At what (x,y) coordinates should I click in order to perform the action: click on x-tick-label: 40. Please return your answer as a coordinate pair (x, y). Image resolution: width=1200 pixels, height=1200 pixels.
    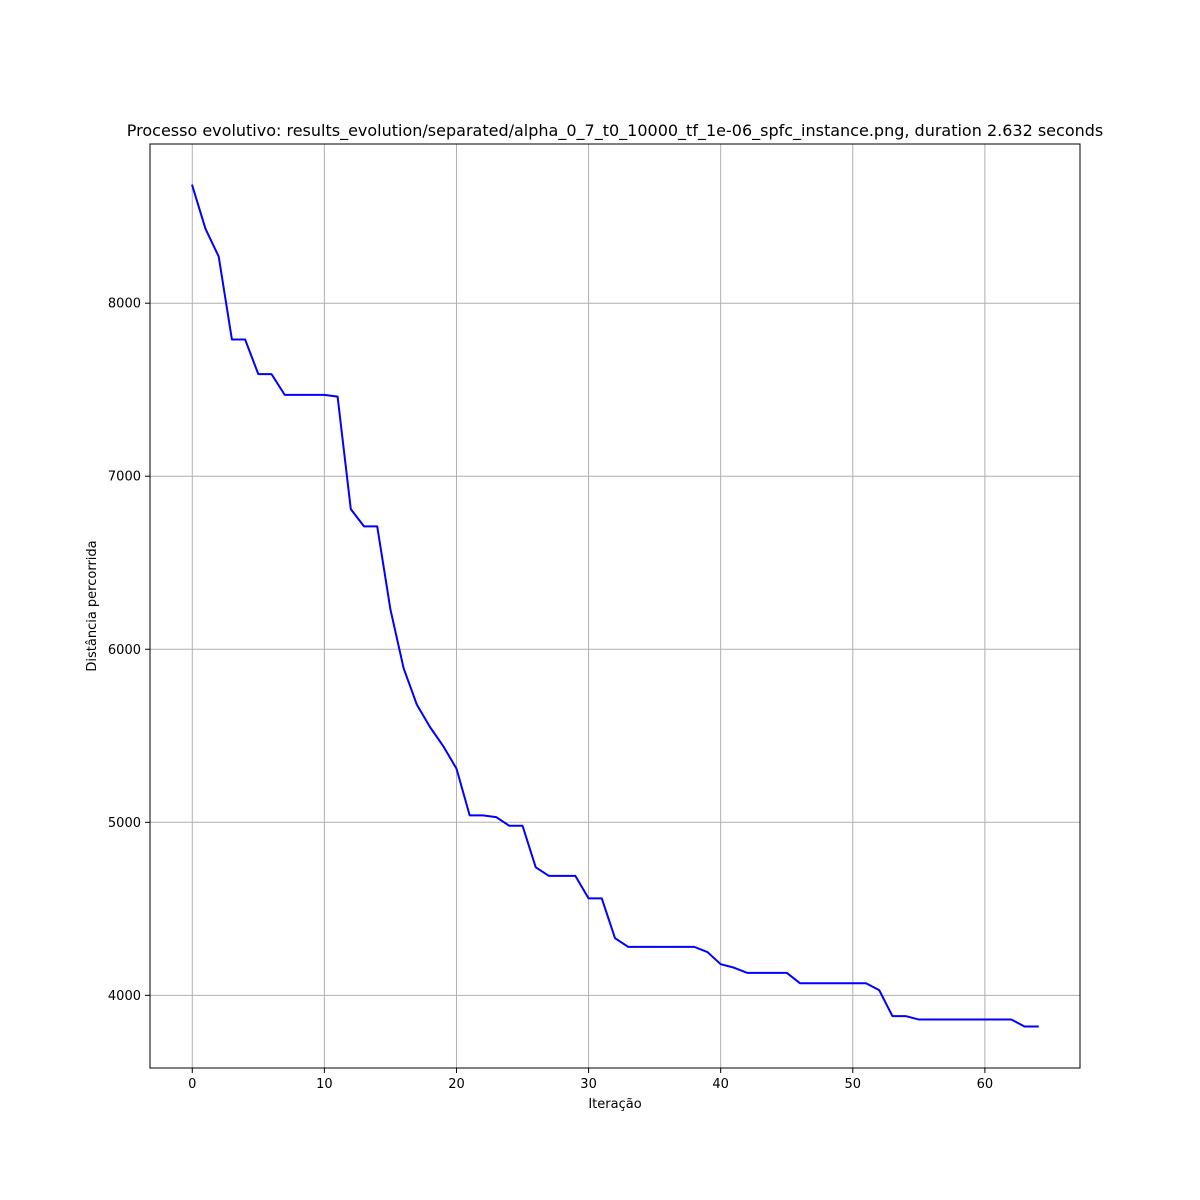
    Looking at the image, I should click on (720, 1084).